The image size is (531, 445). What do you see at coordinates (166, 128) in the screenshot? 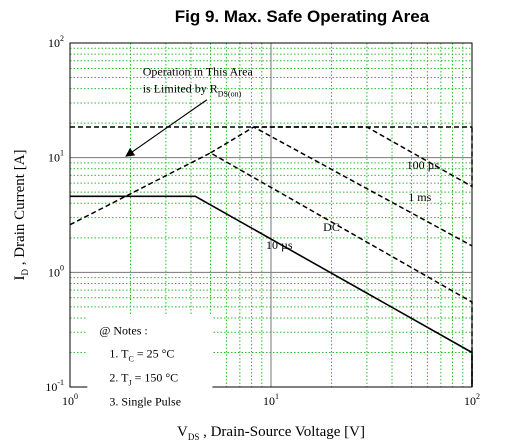
I see `annotation-arrow` at bounding box center [166, 128].